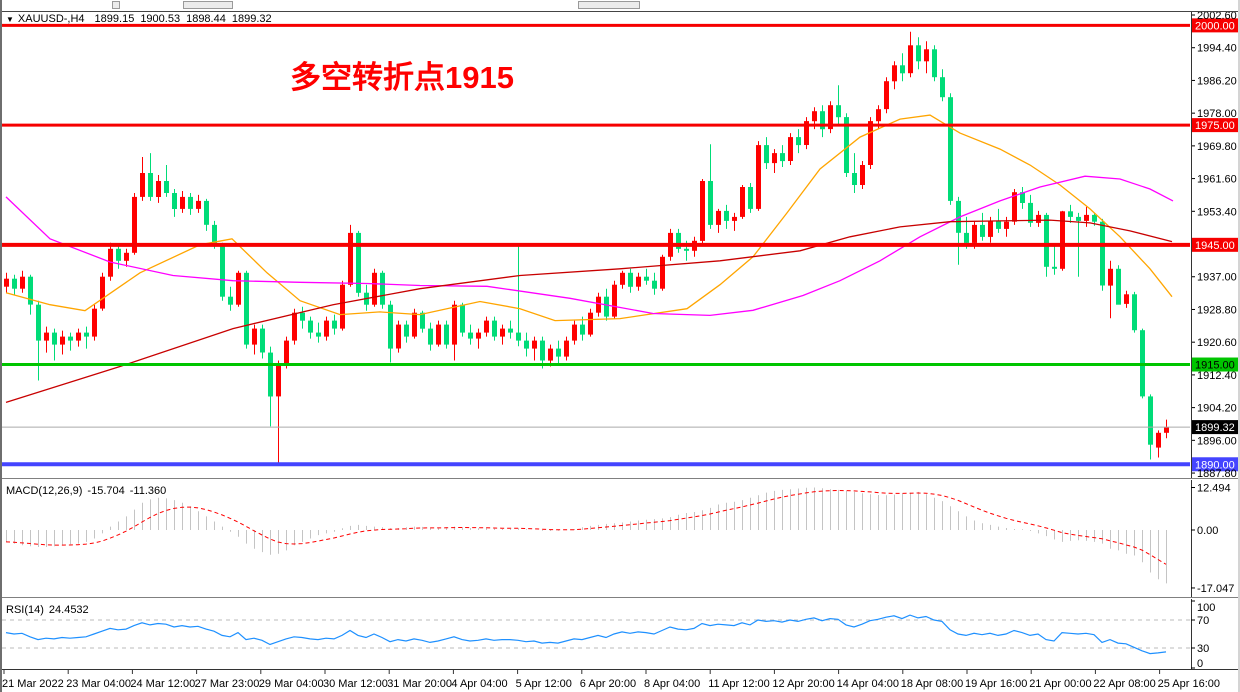  Describe the element at coordinates (544, 684) in the screenshot. I see `time-tick-label: 5 Apr 12:00` at that location.